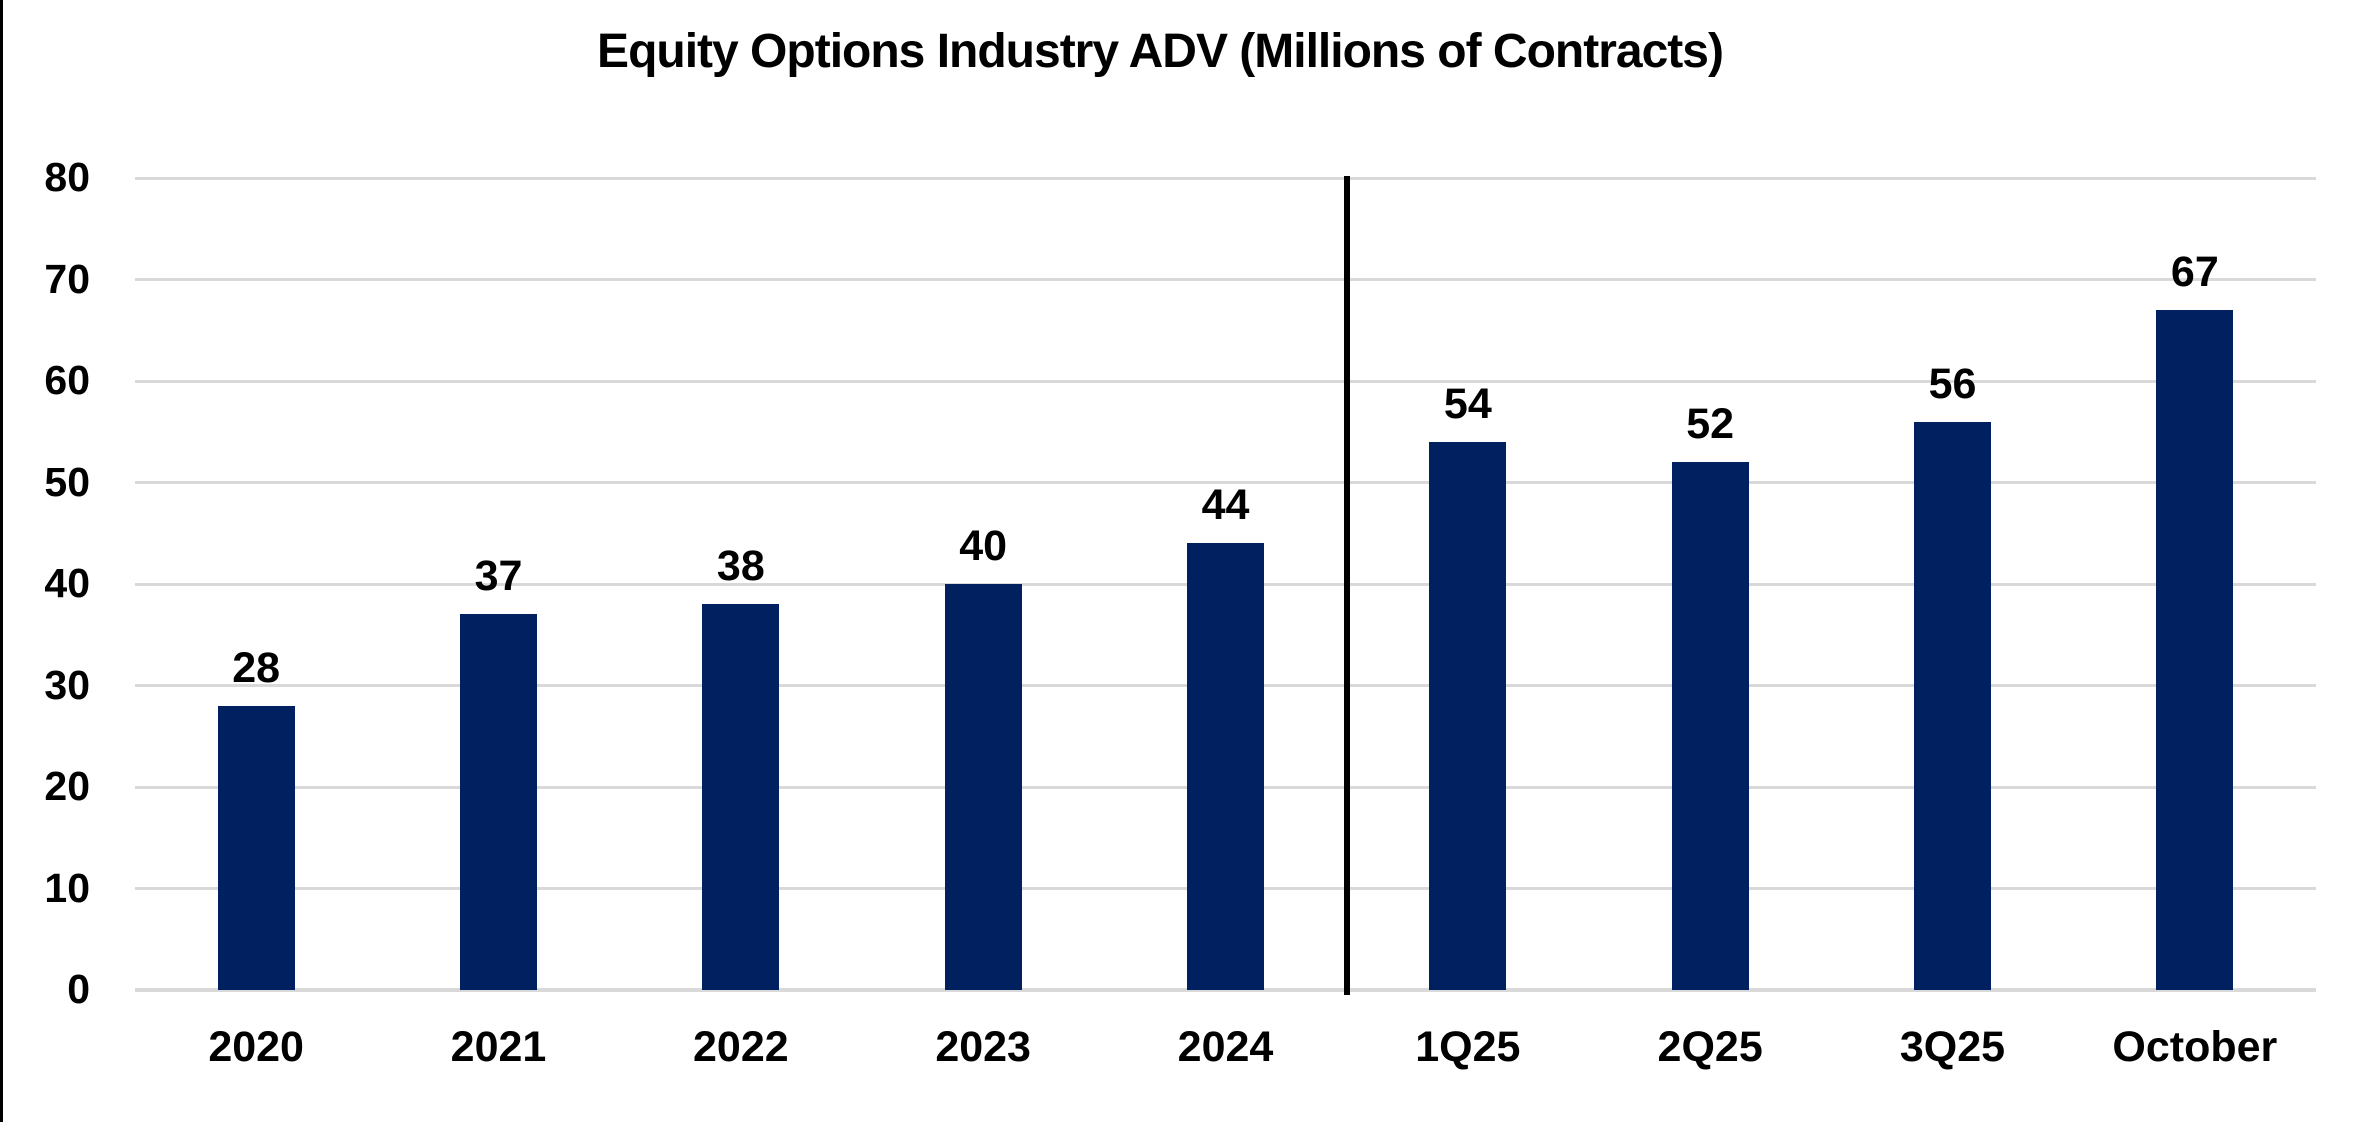 The image size is (2366, 1122). Describe the element at coordinates (67, 583) in the screenshot. I see `y-axis-tick-label: 40` at that location.